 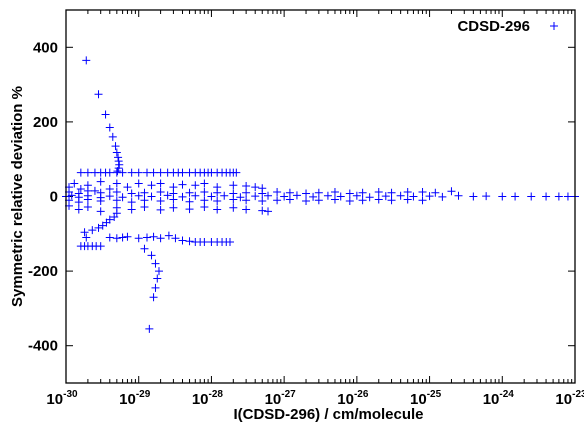 I want to click on legend-label: CDSD-296, so click(x=493, y=26).